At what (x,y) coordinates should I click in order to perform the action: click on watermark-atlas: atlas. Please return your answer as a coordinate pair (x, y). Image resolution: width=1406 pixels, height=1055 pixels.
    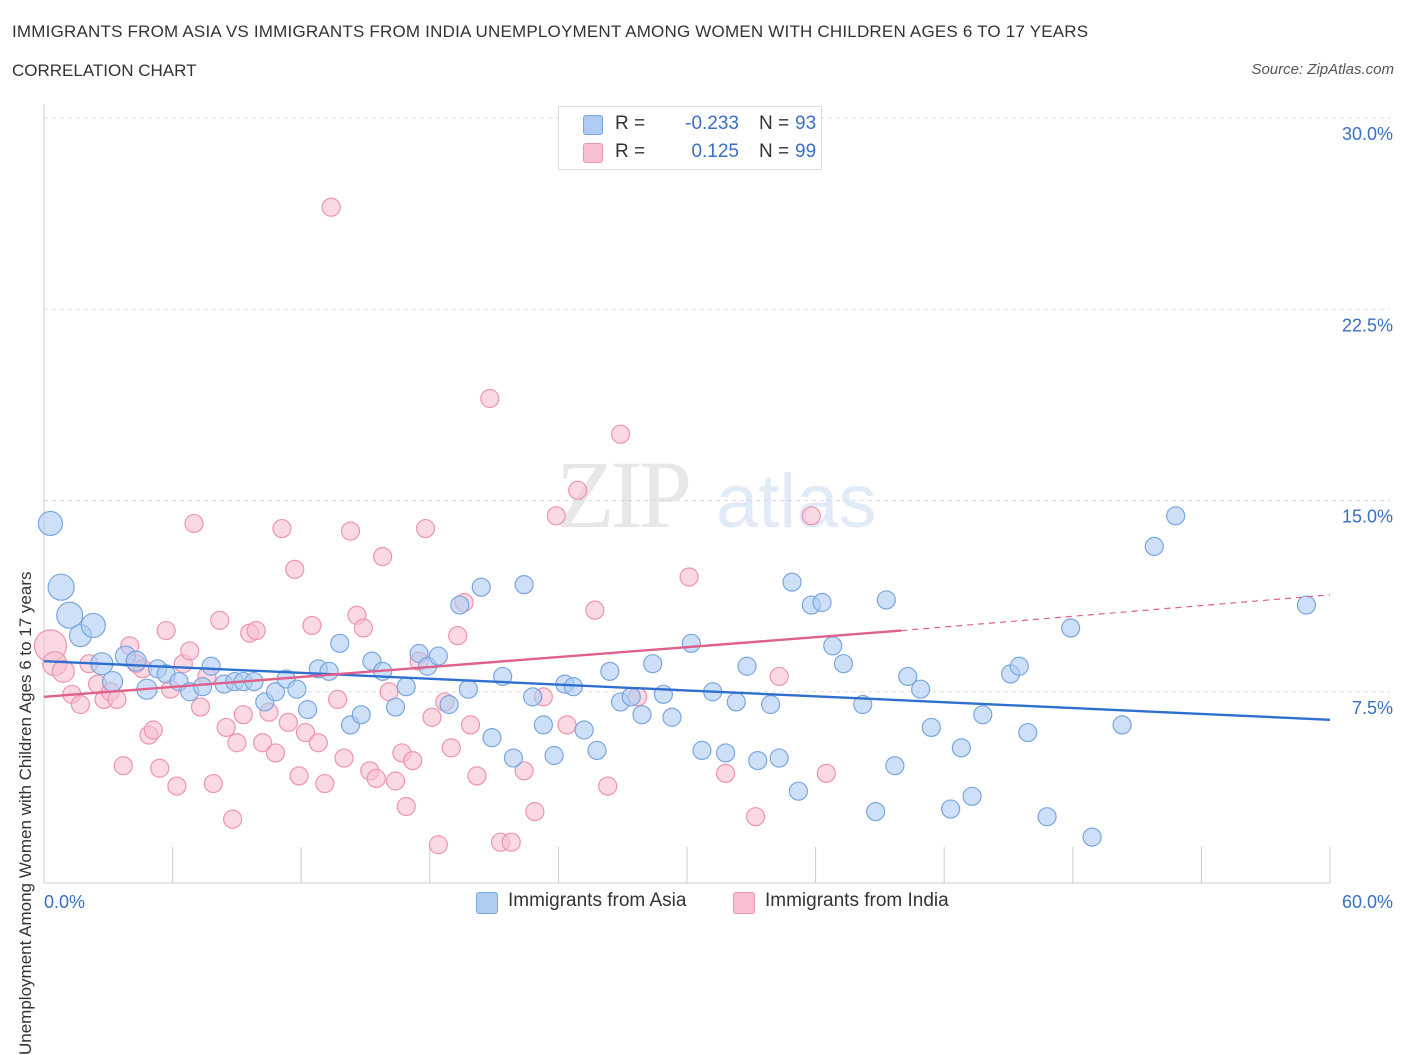
    Looking at the image, I should click on (796, 501).